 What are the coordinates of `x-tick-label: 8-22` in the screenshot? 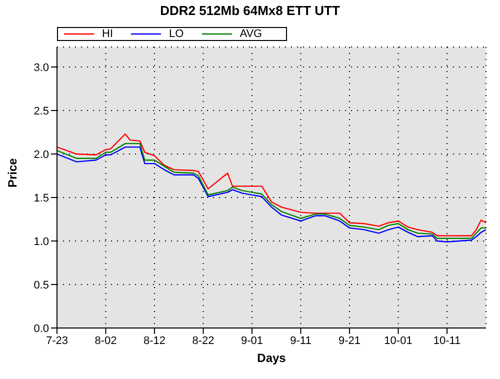 It's located at (203, 340).